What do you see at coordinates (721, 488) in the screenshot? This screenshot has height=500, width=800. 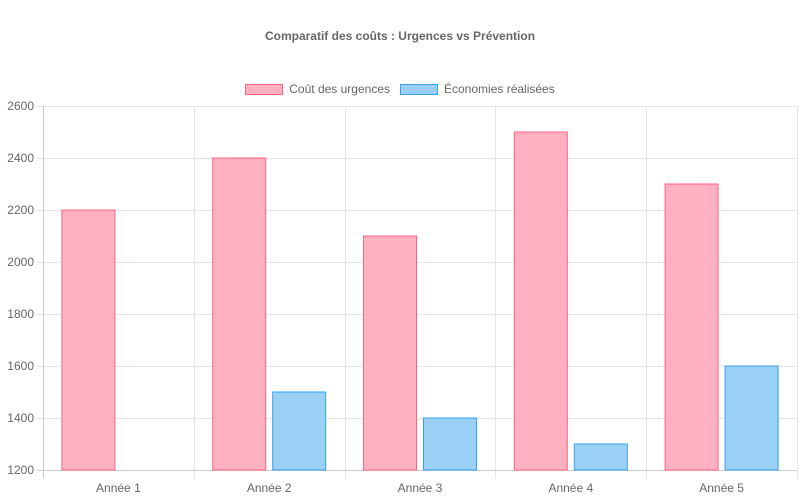 I see `x-tick-label: Année 5` at bounding box center [721, 488].